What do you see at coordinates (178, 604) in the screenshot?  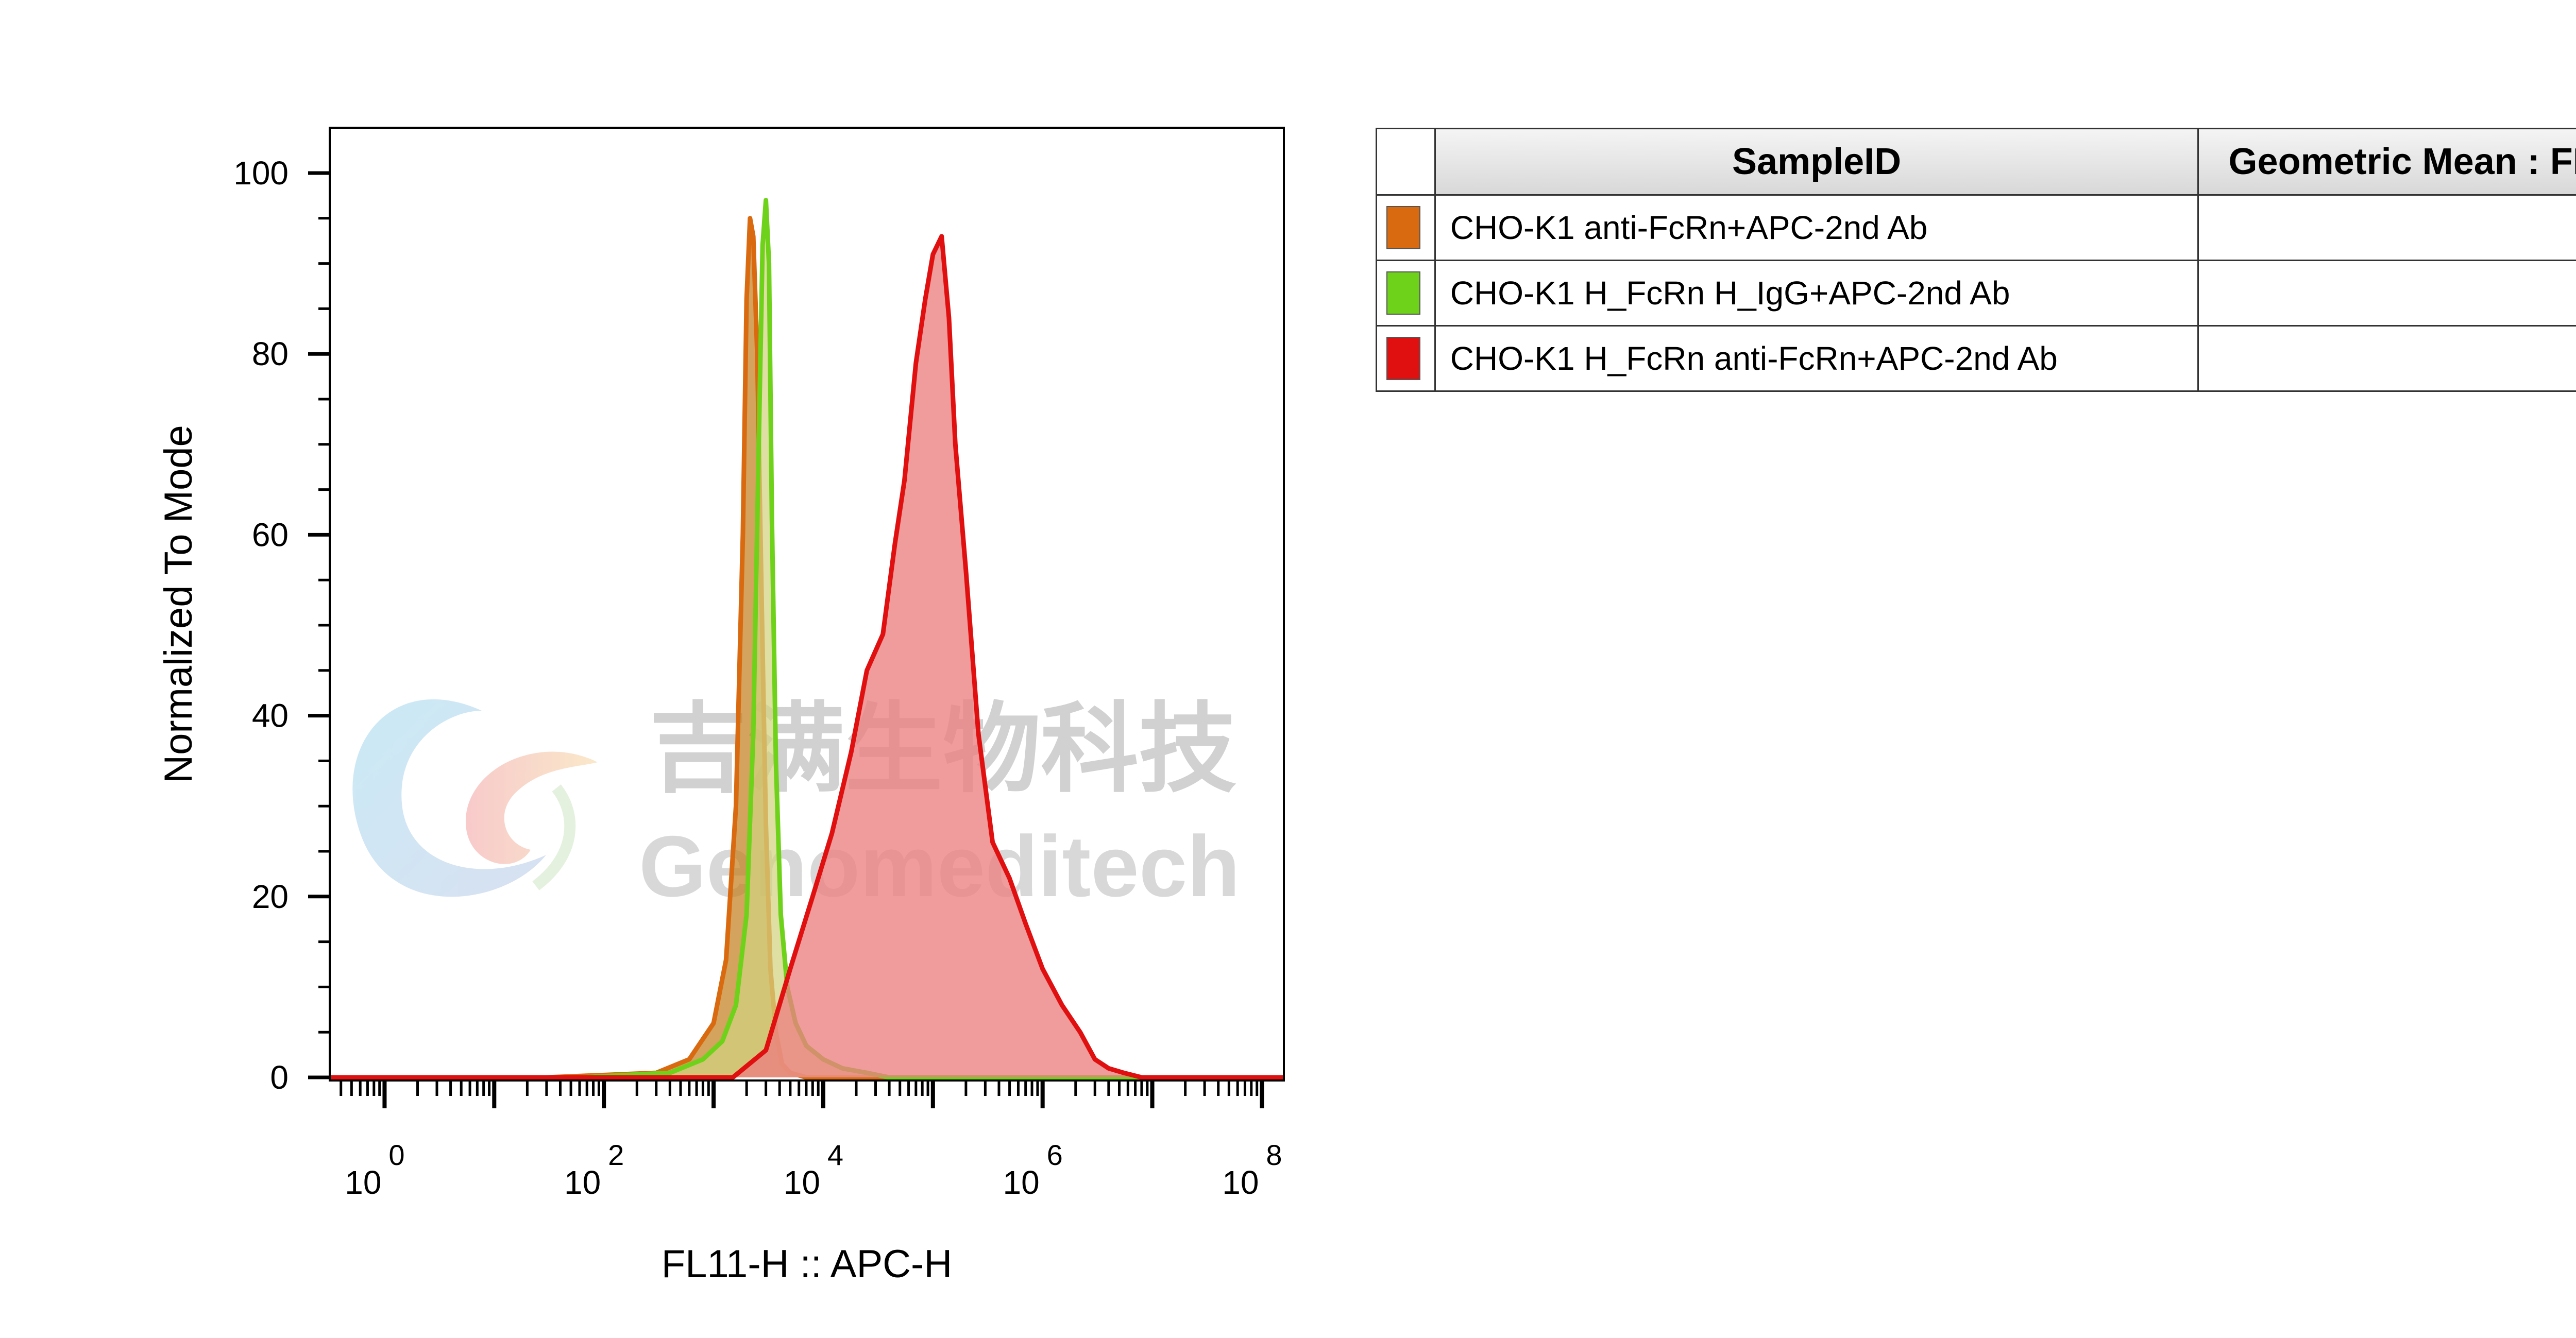 I see `y-axis-title: Normalized To Mode` at bounding box center [178, 604].